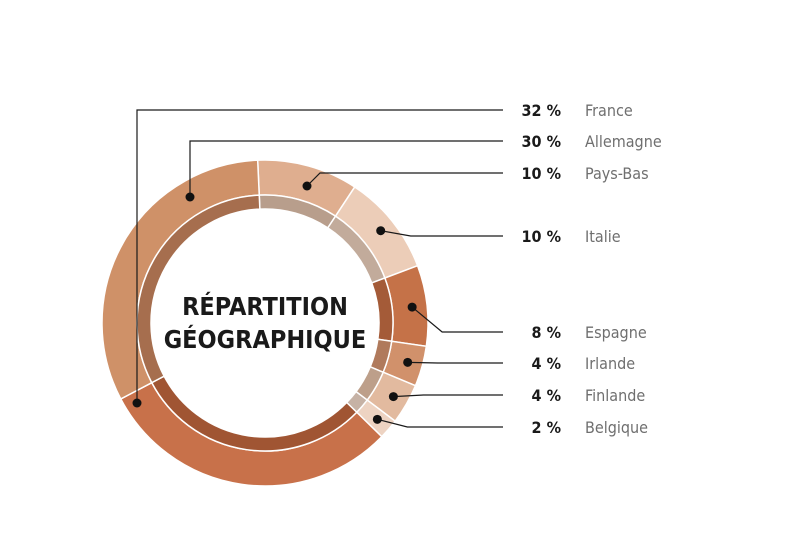  Describe the element at coordinates (541, 141) in the screenshot. I see `value-label-allemagne: 30 %` at that location.